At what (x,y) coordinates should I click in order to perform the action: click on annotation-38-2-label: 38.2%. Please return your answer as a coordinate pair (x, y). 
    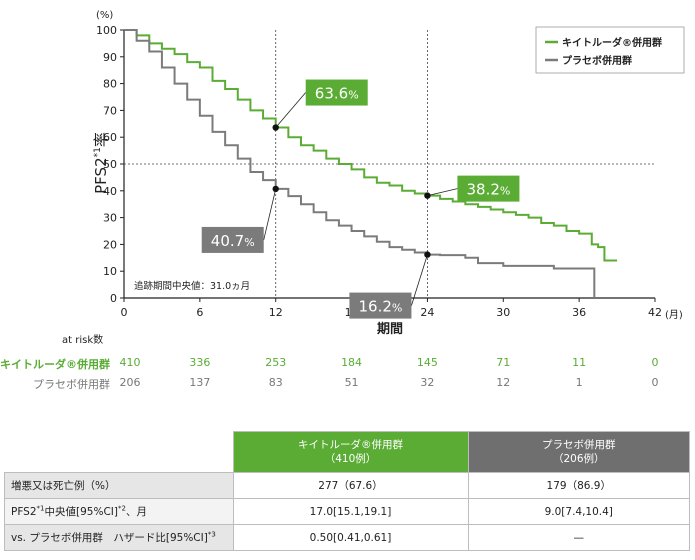
    Looking at the image, I should click on (488, 190).